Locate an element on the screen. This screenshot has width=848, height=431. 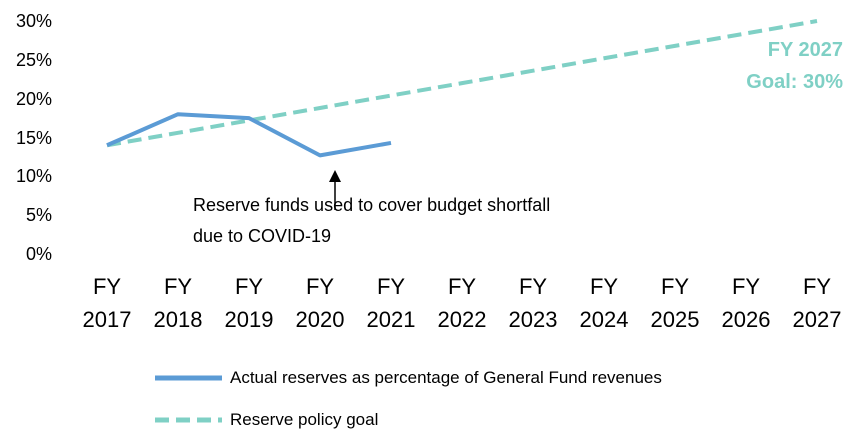
x-tick-label: FY 2027 is located at coordinates (817, 303).